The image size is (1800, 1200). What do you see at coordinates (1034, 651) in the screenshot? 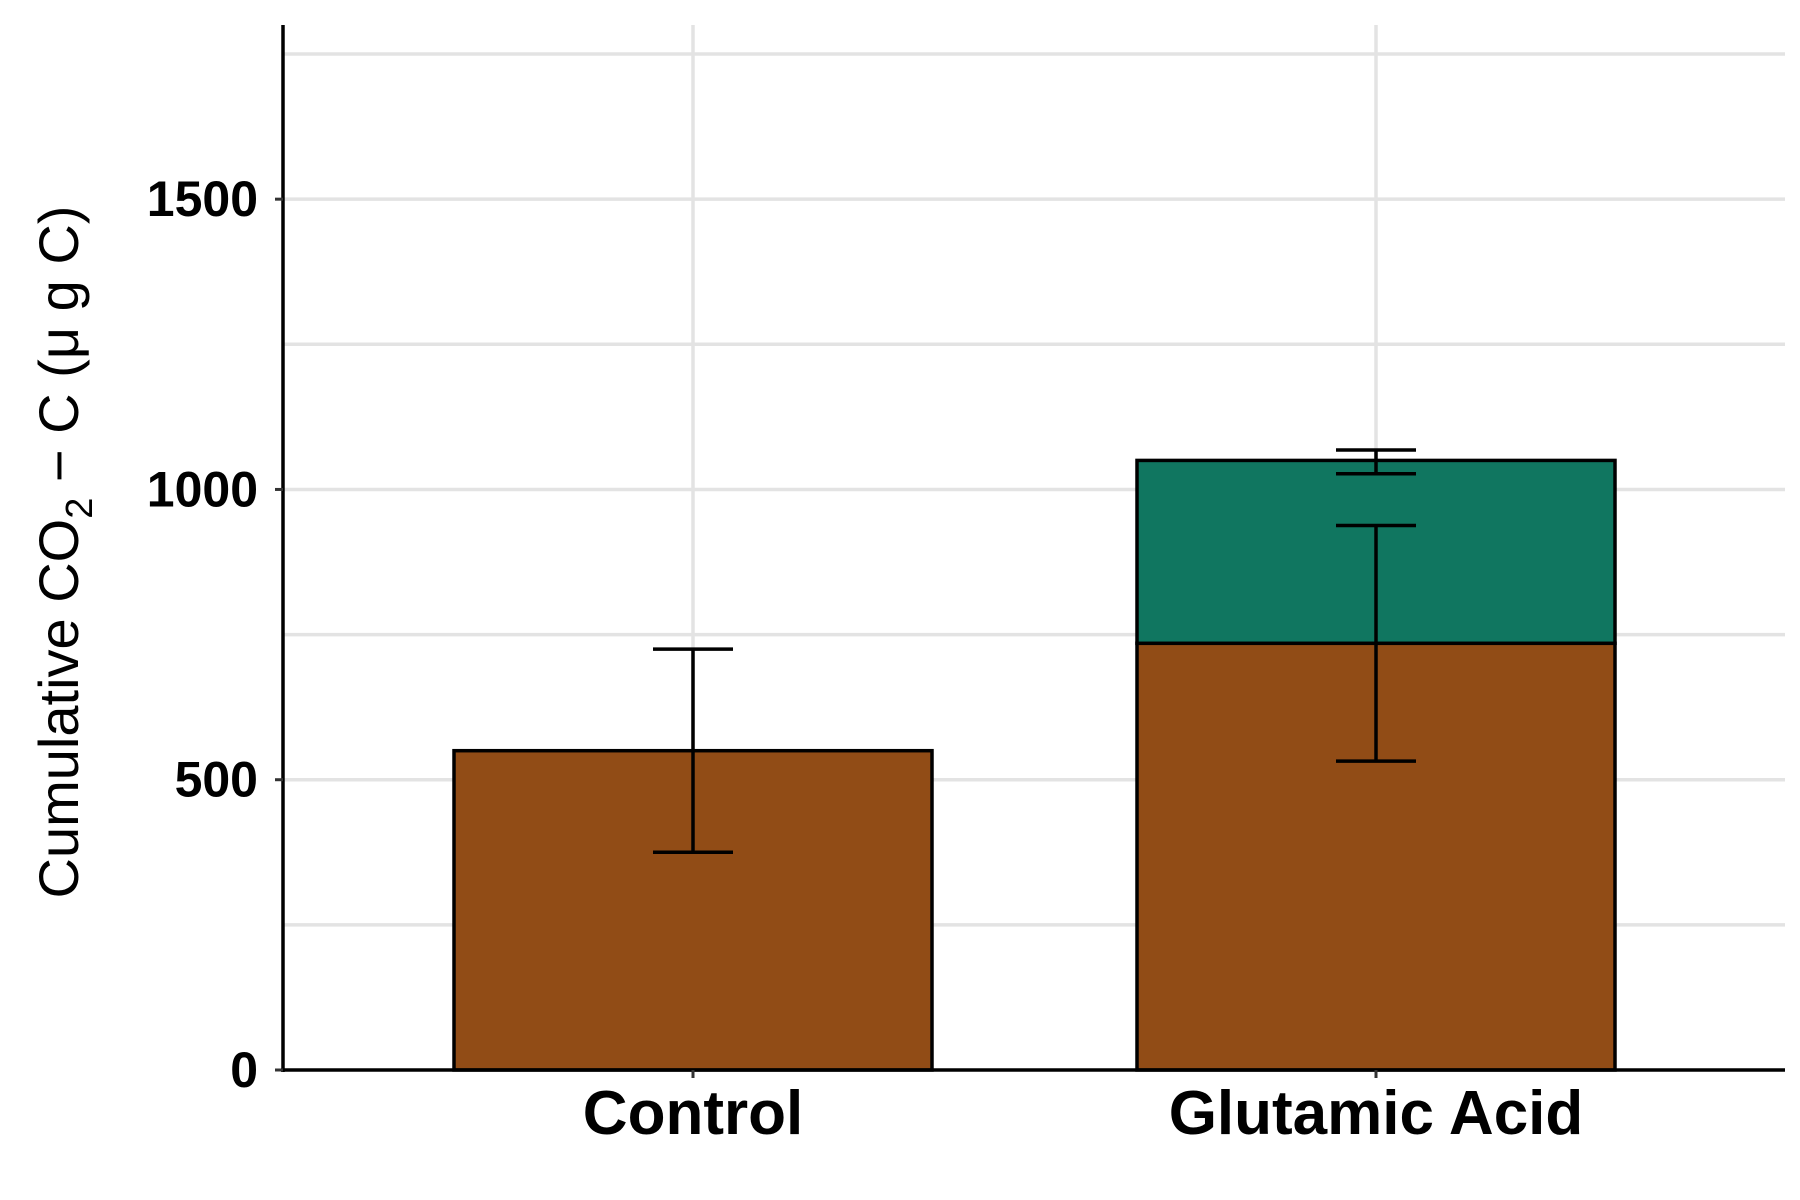
I see `error-bars` at bounding box center [1034, 651].